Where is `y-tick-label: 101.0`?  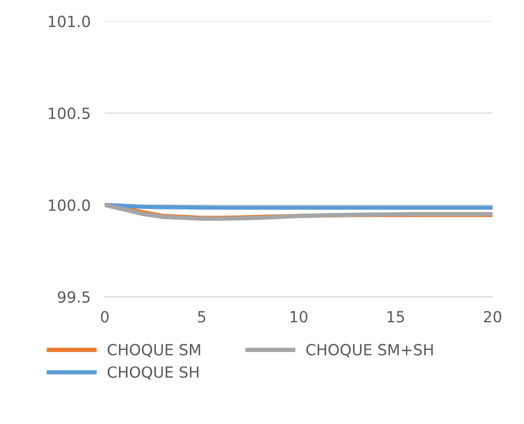
y-tick-label: 101.0 is located at coordinates (69, 22).